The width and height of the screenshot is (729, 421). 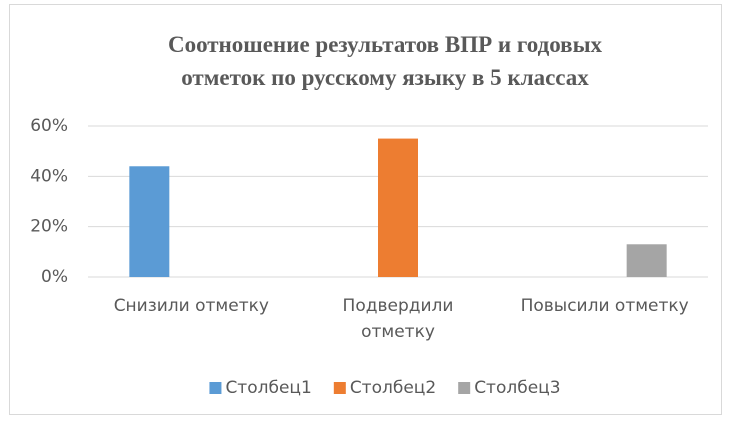 I want to click on legend-label: Столбец3, so click(x=517, y=388).